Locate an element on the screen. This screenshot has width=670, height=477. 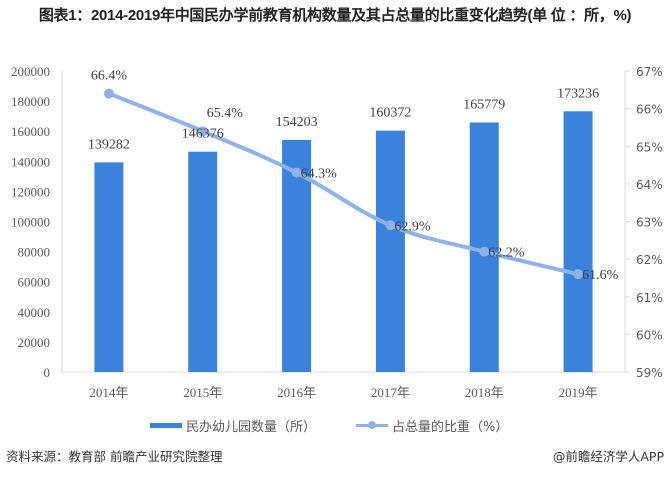
bar-value-label: 154203 is located at coordinates (297, 122).